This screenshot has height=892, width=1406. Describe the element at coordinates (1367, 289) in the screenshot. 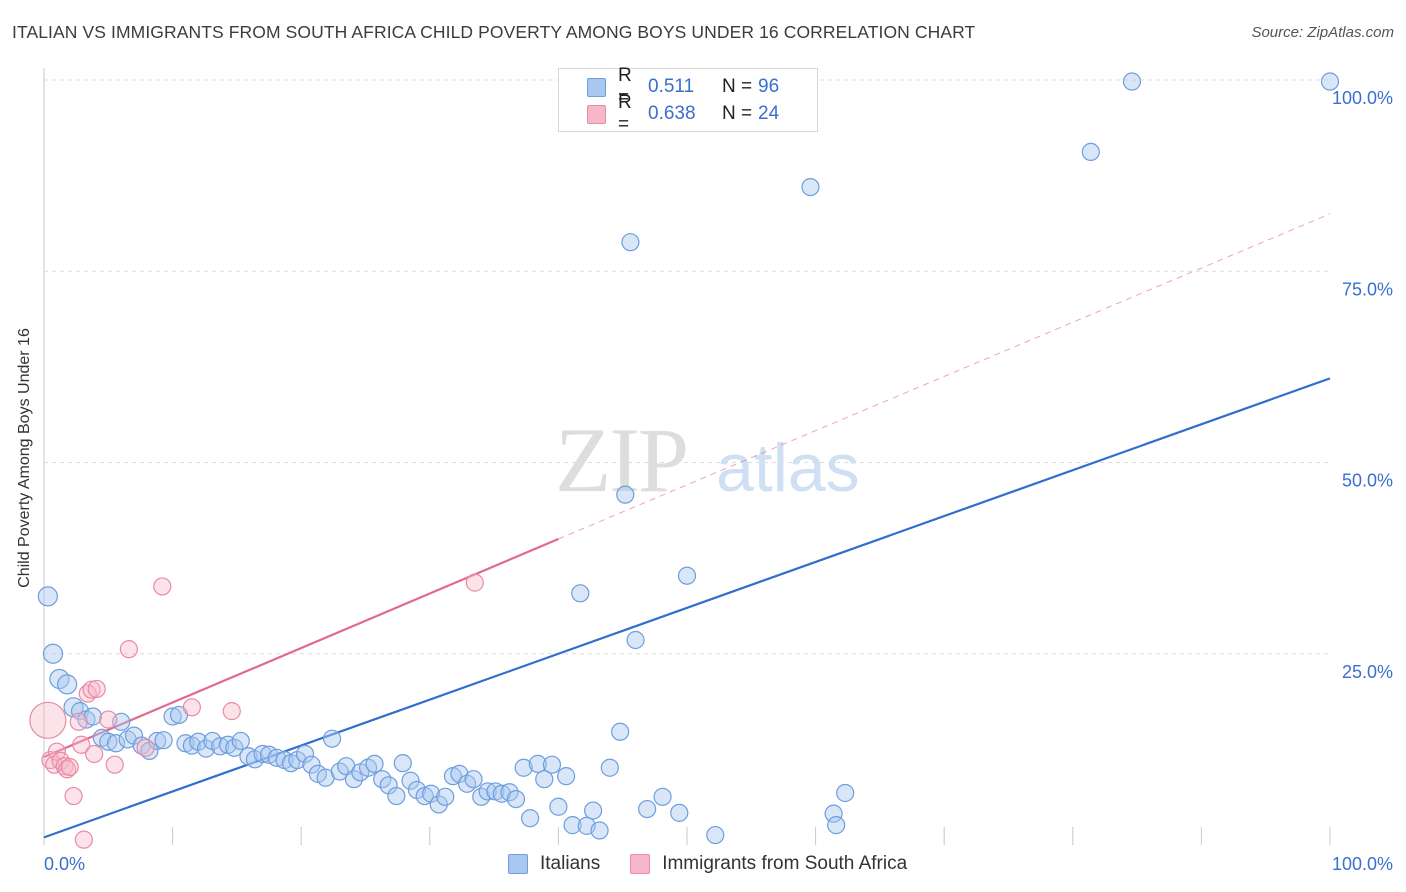

I see `y-tick-label: 75.0%` at that location.